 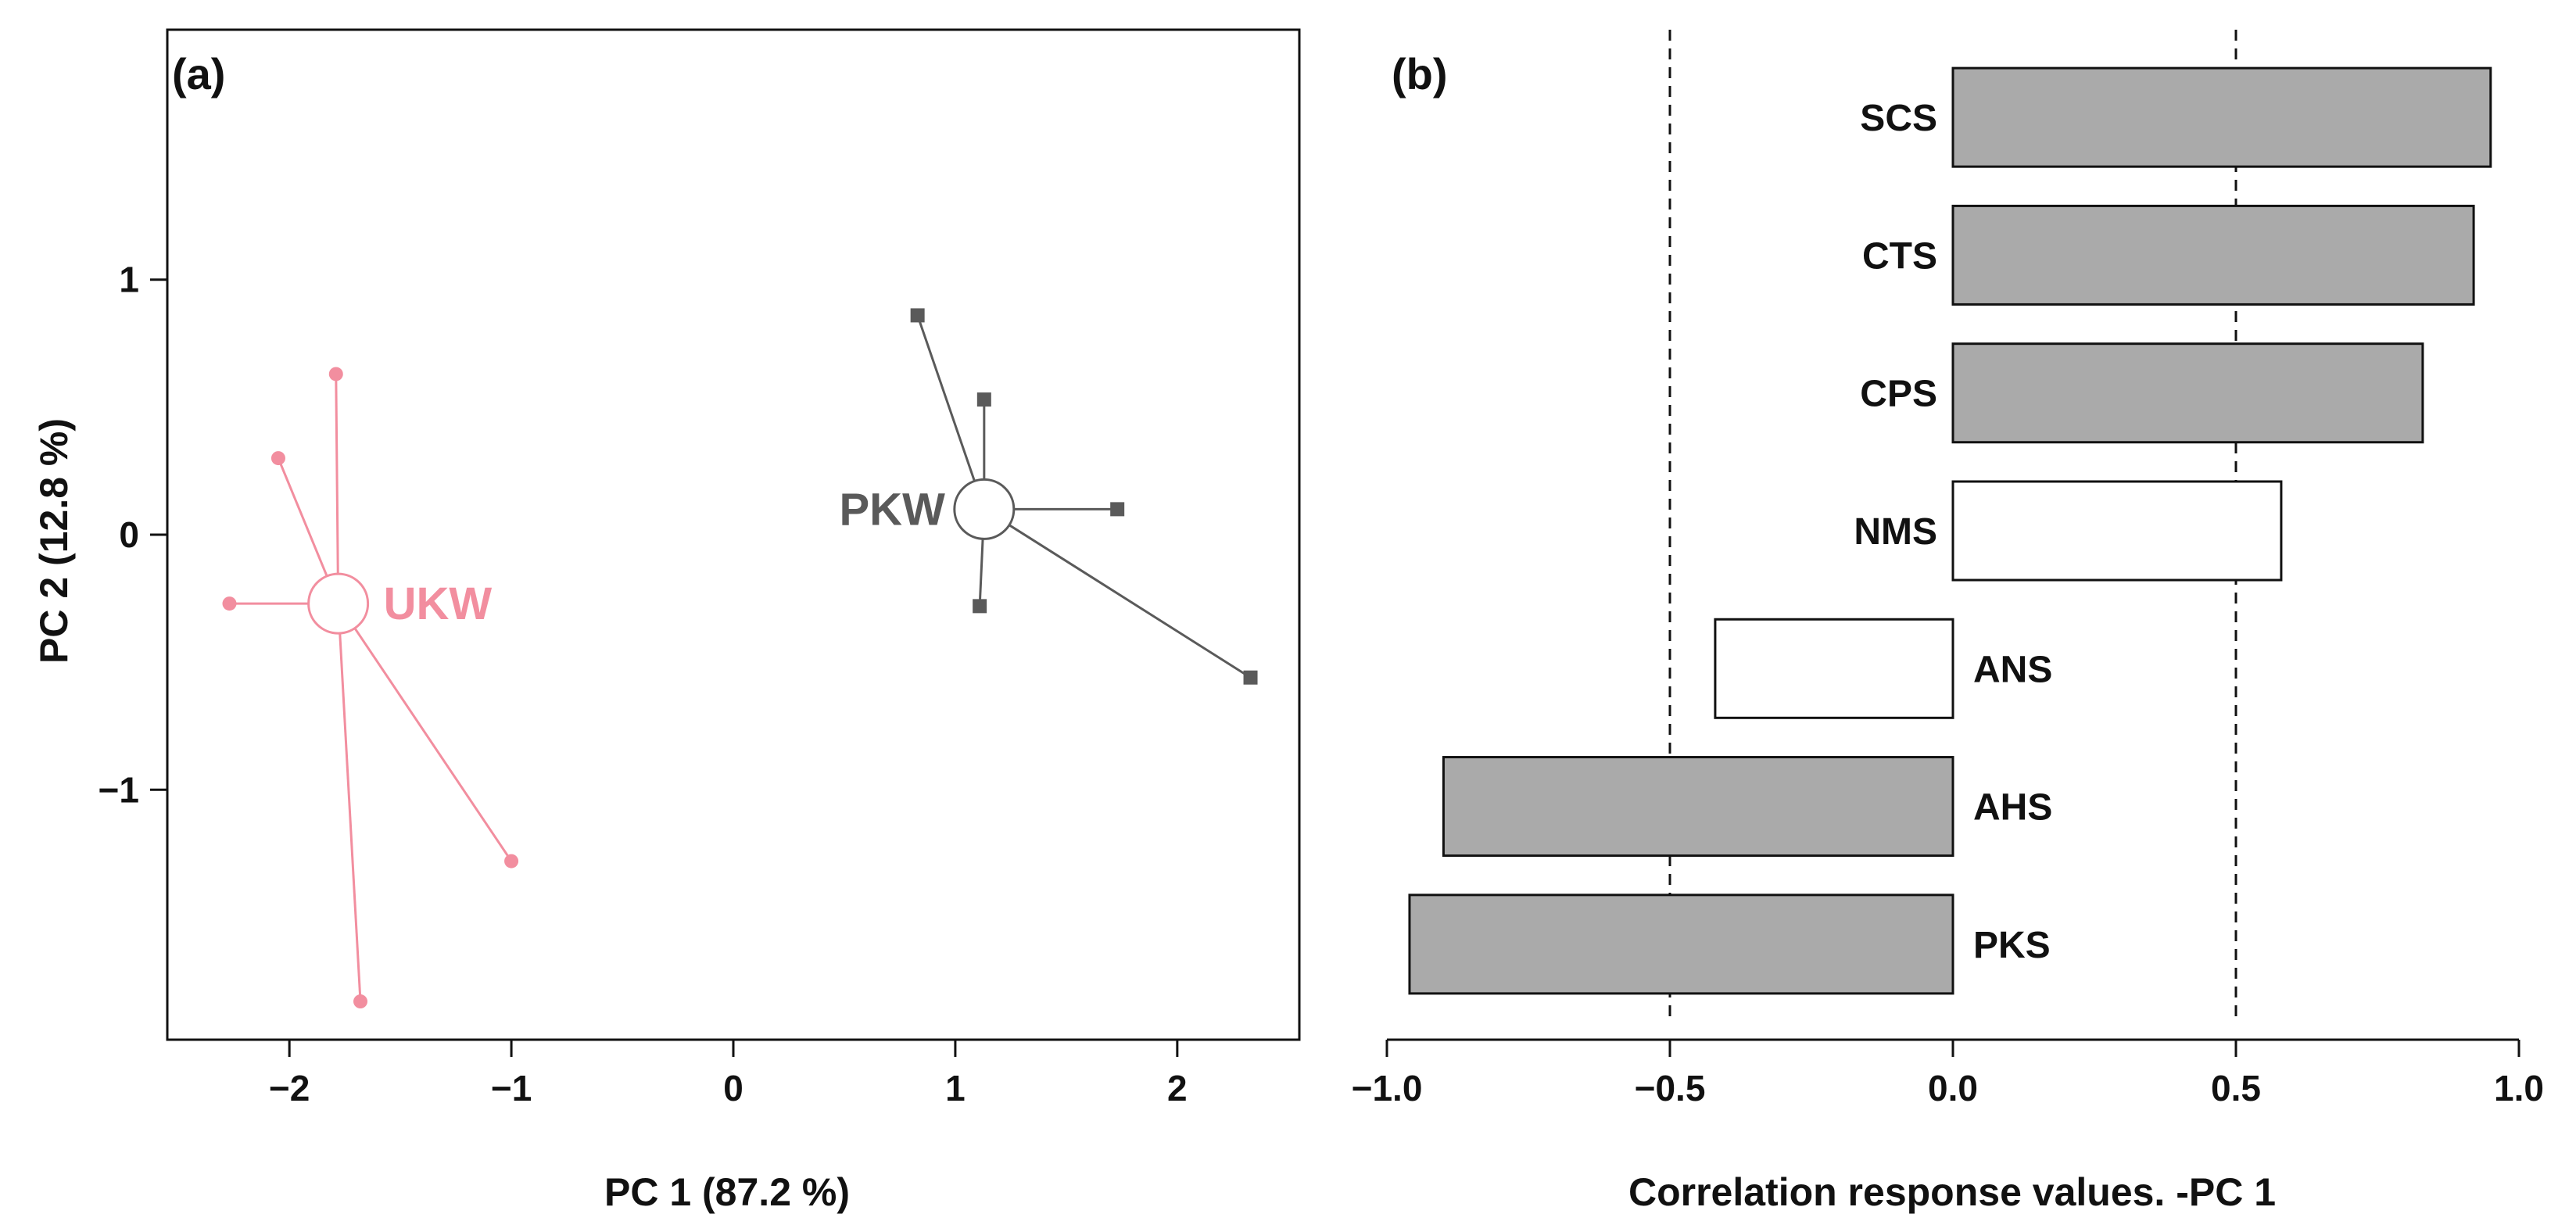 What do you see at coordinates (1681, 945) in the screenshot?
I see `bar-pks` at bounding box center [1681, 945].